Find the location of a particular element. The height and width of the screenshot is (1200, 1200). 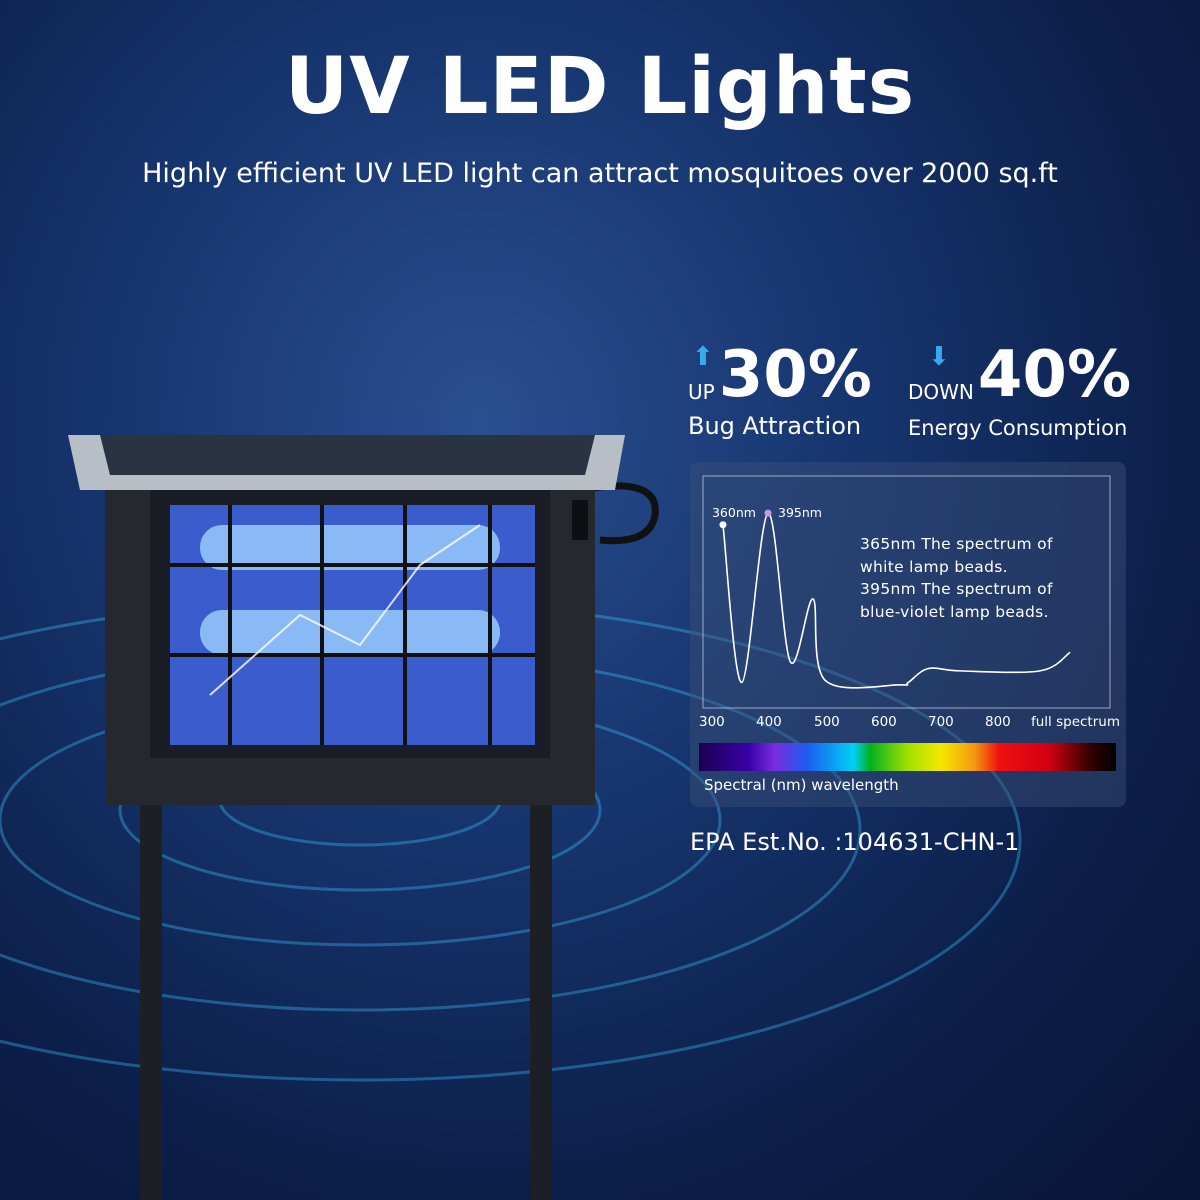

right-stake is located at coordinates (541, 972).